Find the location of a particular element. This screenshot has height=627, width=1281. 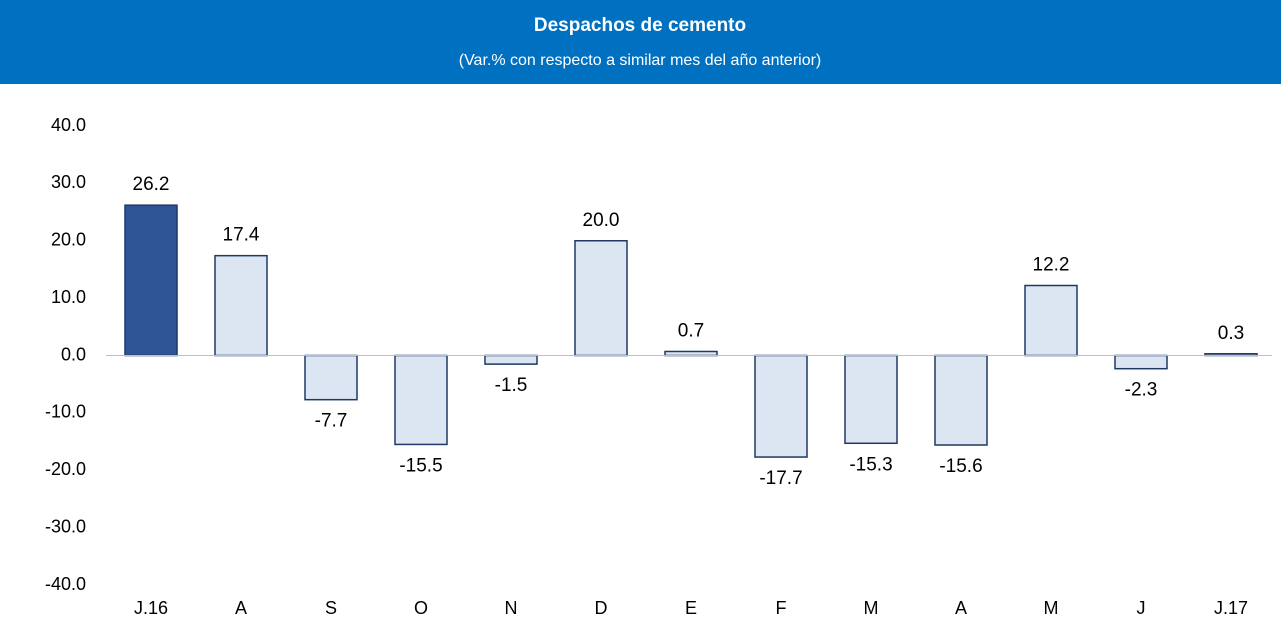

y-tick-label: -30.0 is located at coordinates (65, 526).